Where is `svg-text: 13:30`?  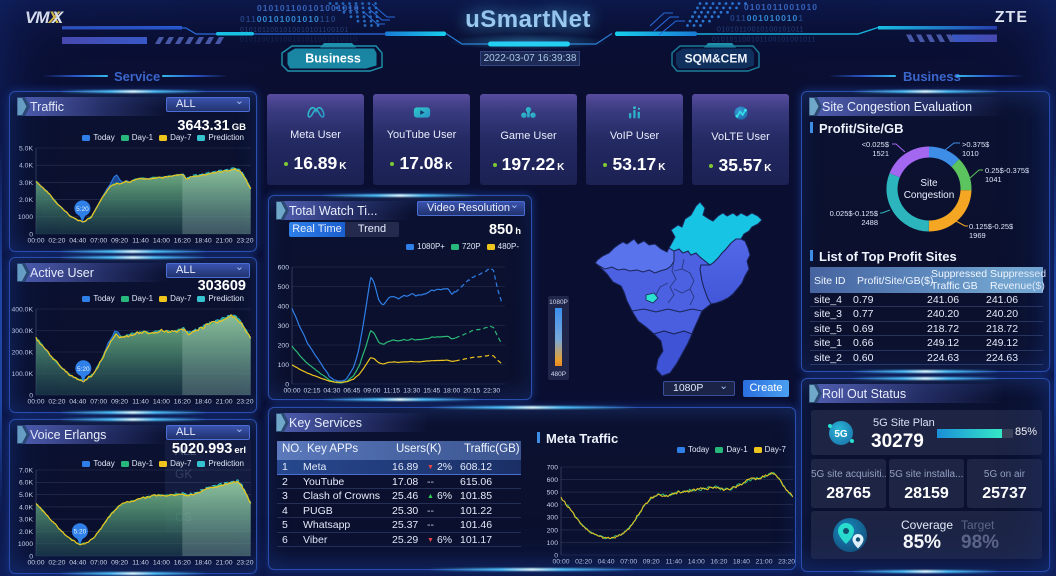
svg-text: 13:30 is located at coordinates (411, 391).